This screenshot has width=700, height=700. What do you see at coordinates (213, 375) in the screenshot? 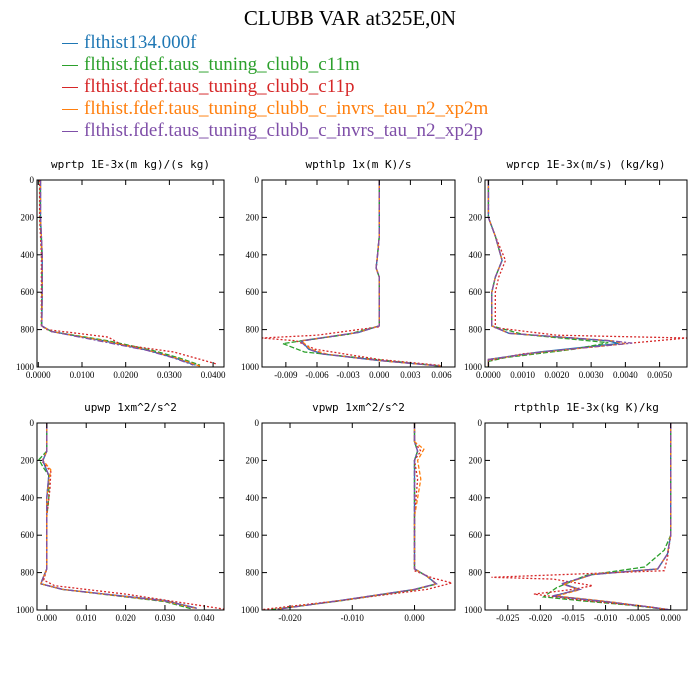
I see `x-tick-label: 0.0400` at bounding box center [213, 375].